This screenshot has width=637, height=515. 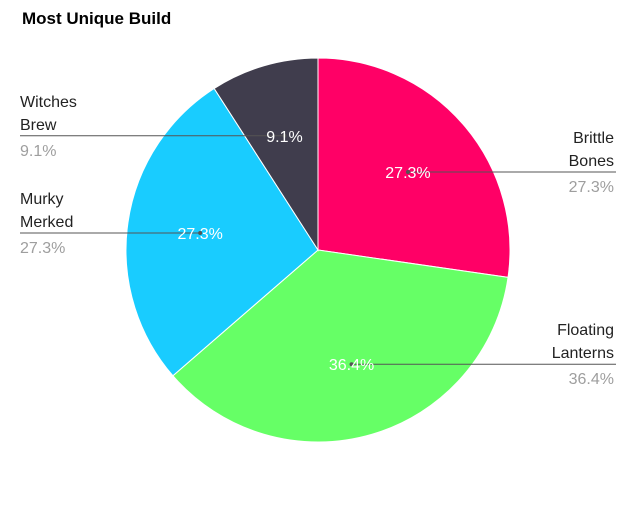 I want to click on slice-label-2-line-1: Merked, so click(x=46, y=222).